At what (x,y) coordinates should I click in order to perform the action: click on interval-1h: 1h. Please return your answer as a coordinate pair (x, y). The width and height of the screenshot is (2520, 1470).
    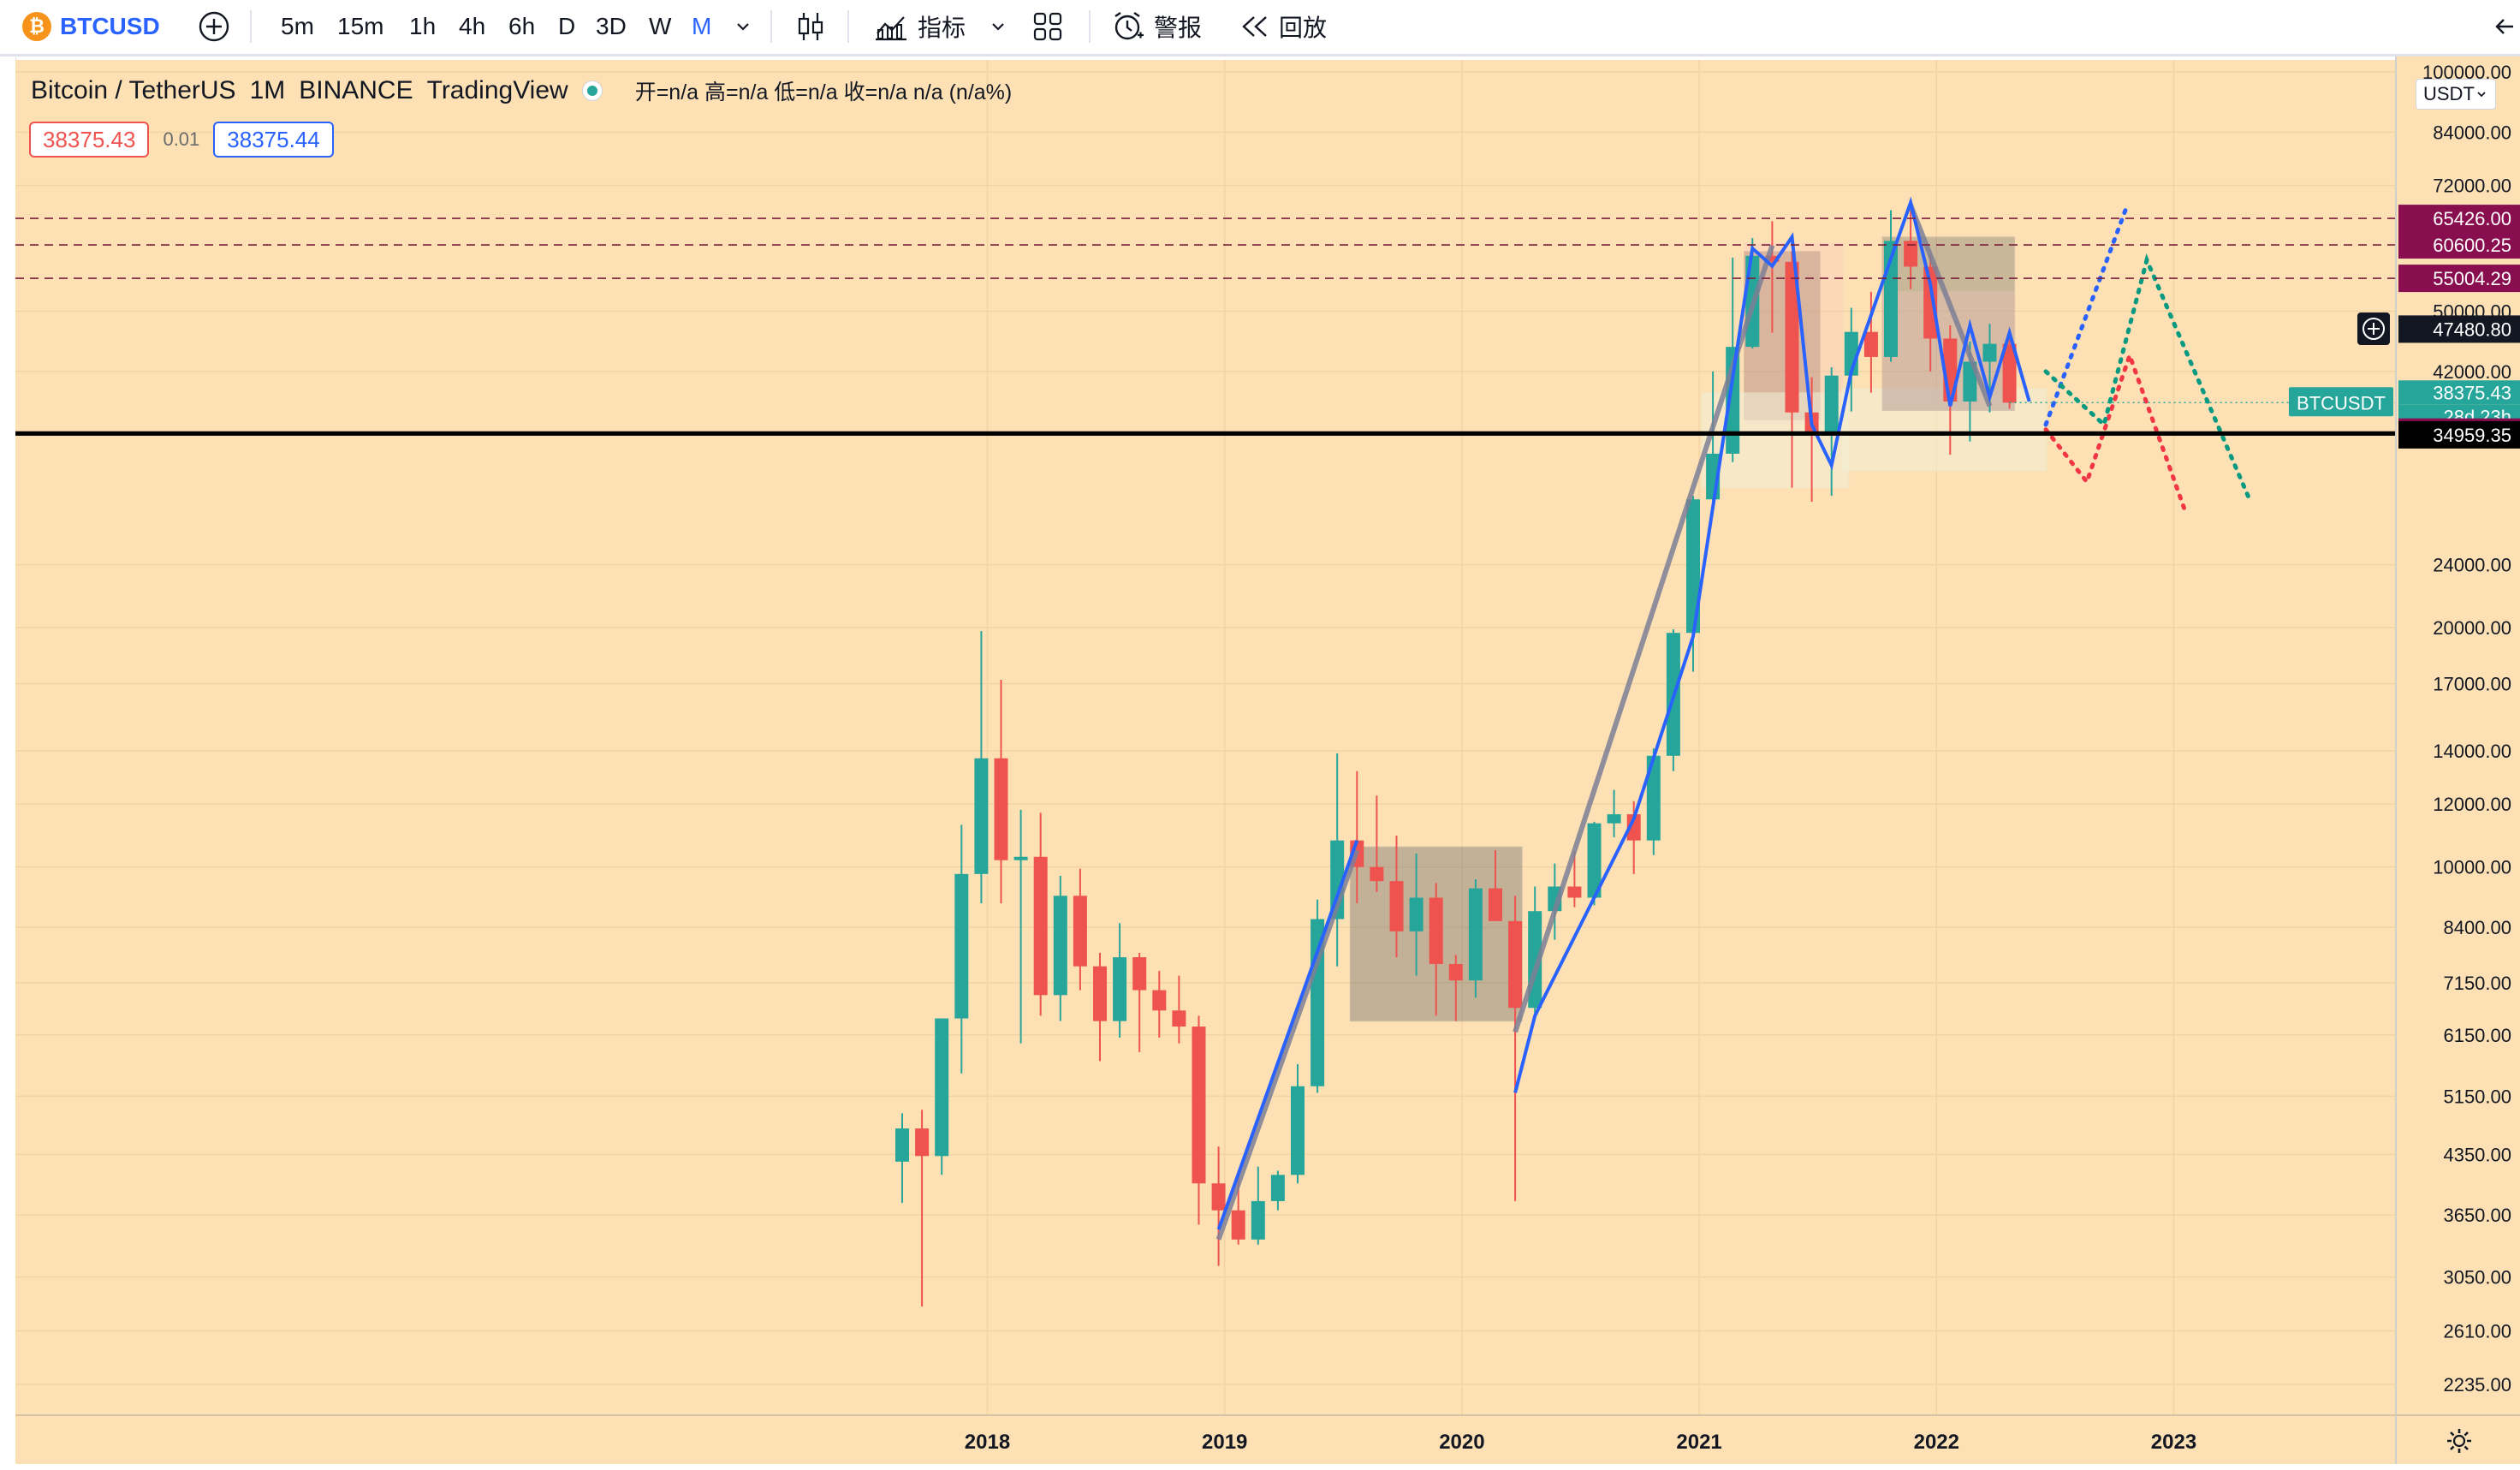
    Looking at the image, I should click on (422, 26).